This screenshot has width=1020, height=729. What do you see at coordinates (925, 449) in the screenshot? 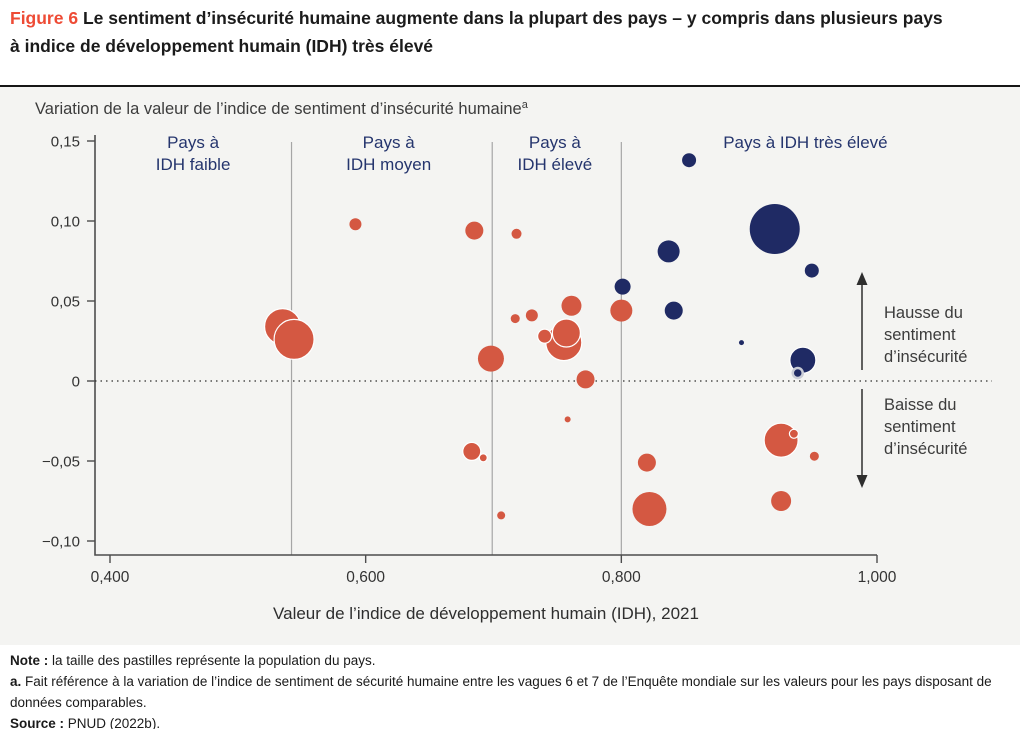
I see `baisse-annotation-line: d’insécurité` at bounding box center [925, 449].